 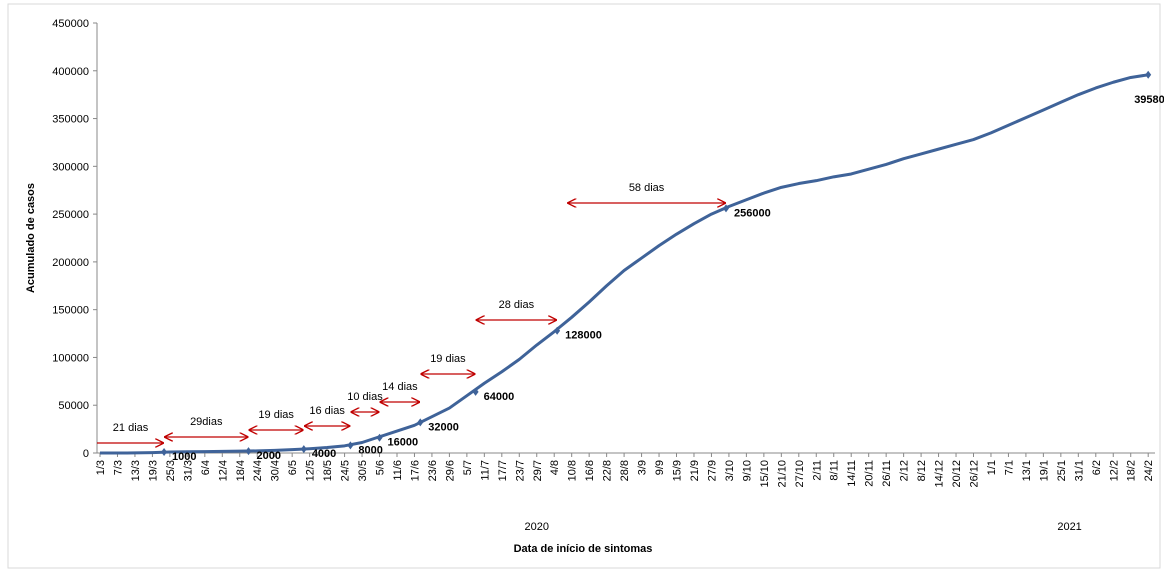 I want to click on x-tick-label: 18/5, so click(x=328, y=470).